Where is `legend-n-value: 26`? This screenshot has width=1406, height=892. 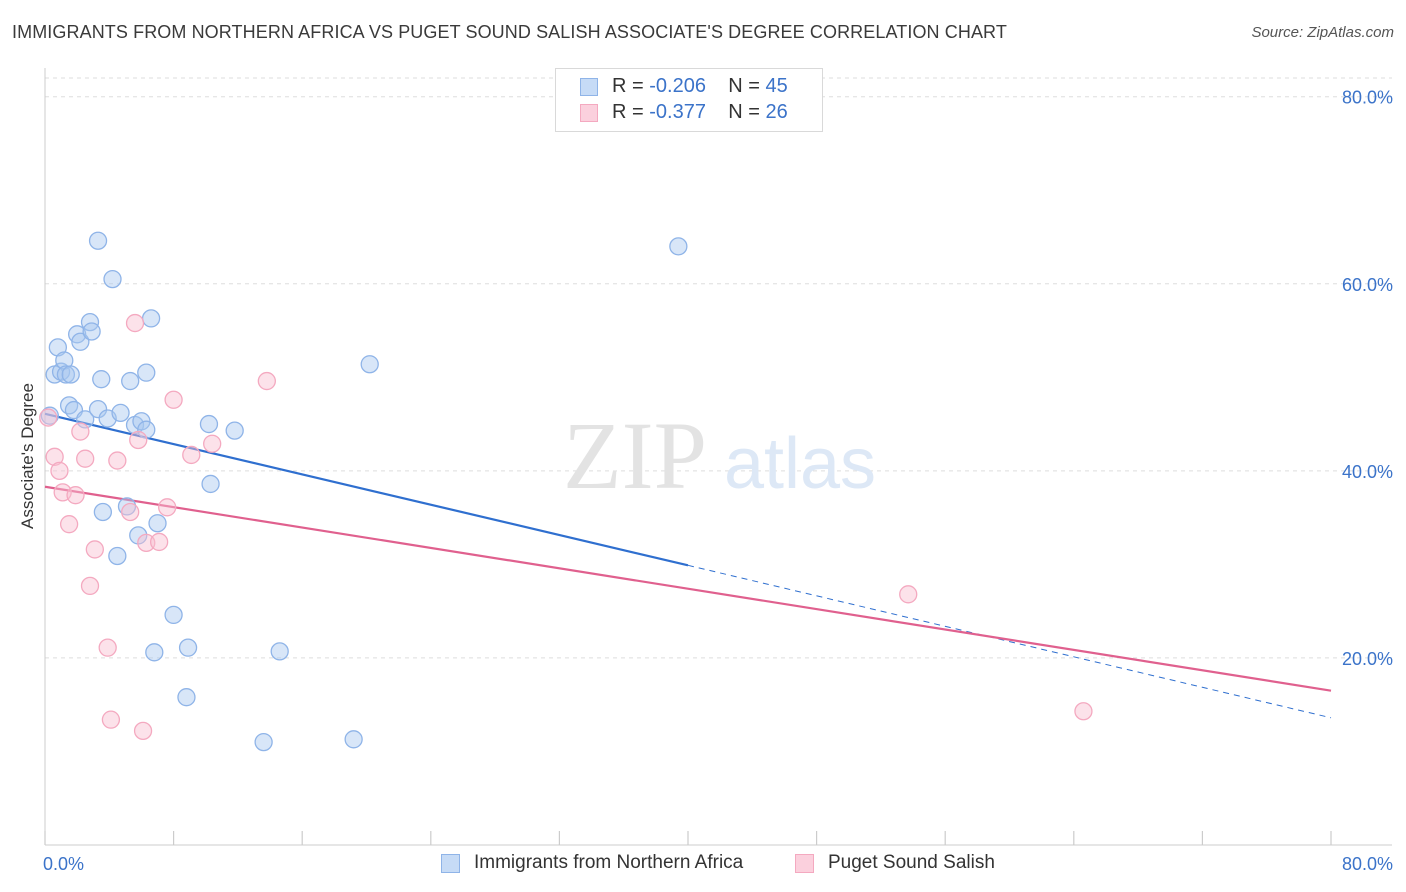 legend-n-value: 26 is located at coordinates (776, 112).